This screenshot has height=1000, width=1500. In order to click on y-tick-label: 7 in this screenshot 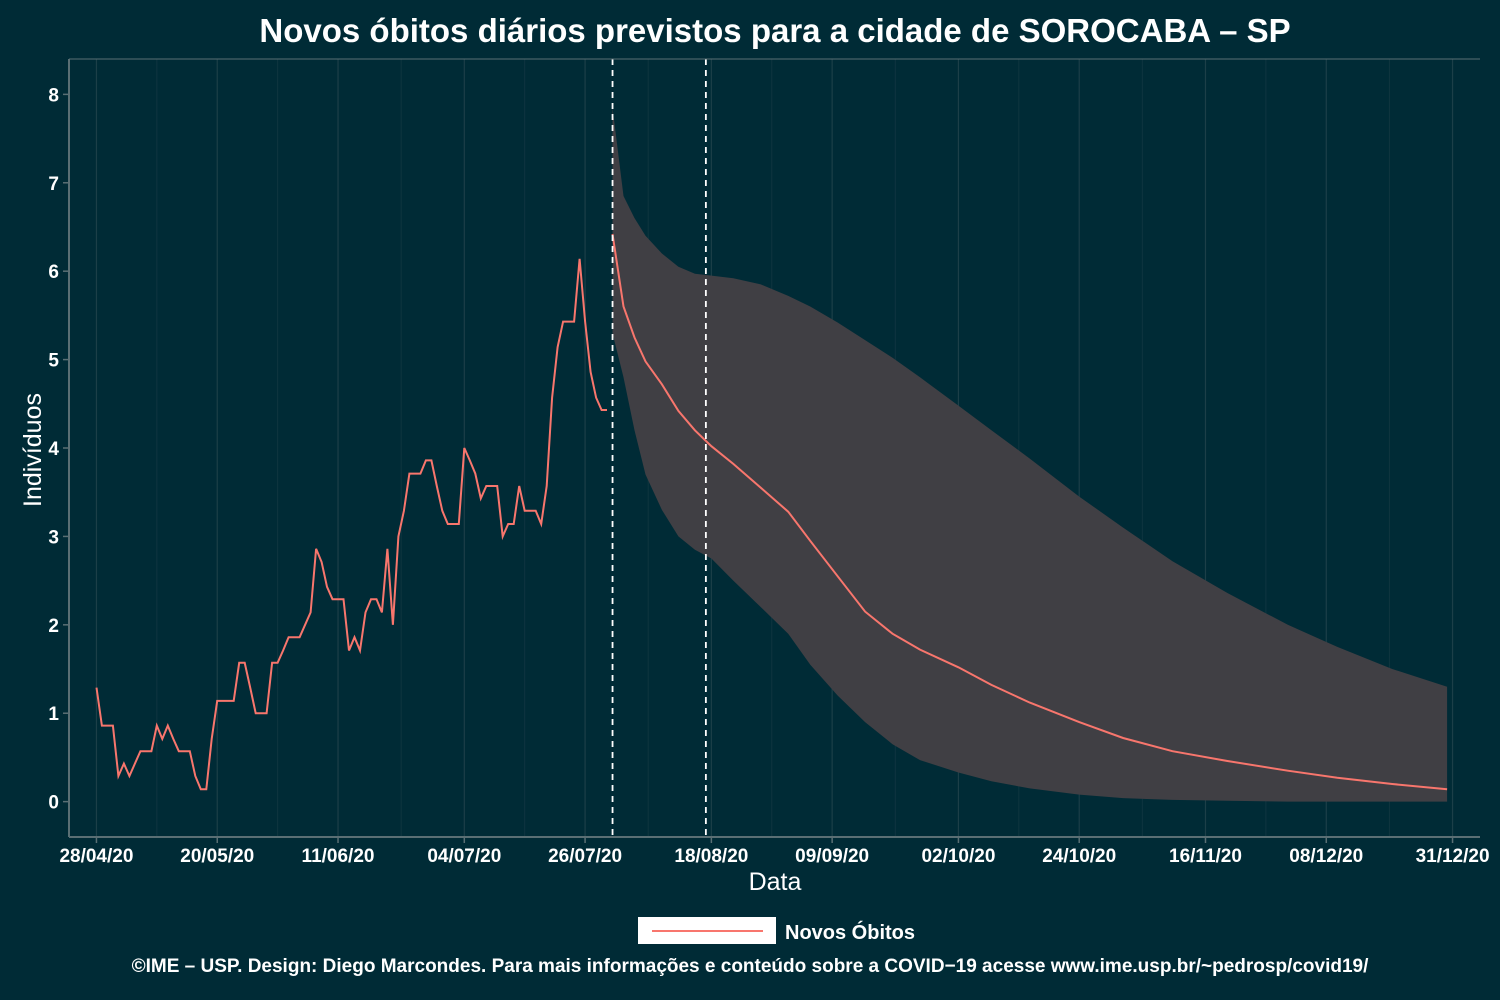, I will do `click(53, 184)`.